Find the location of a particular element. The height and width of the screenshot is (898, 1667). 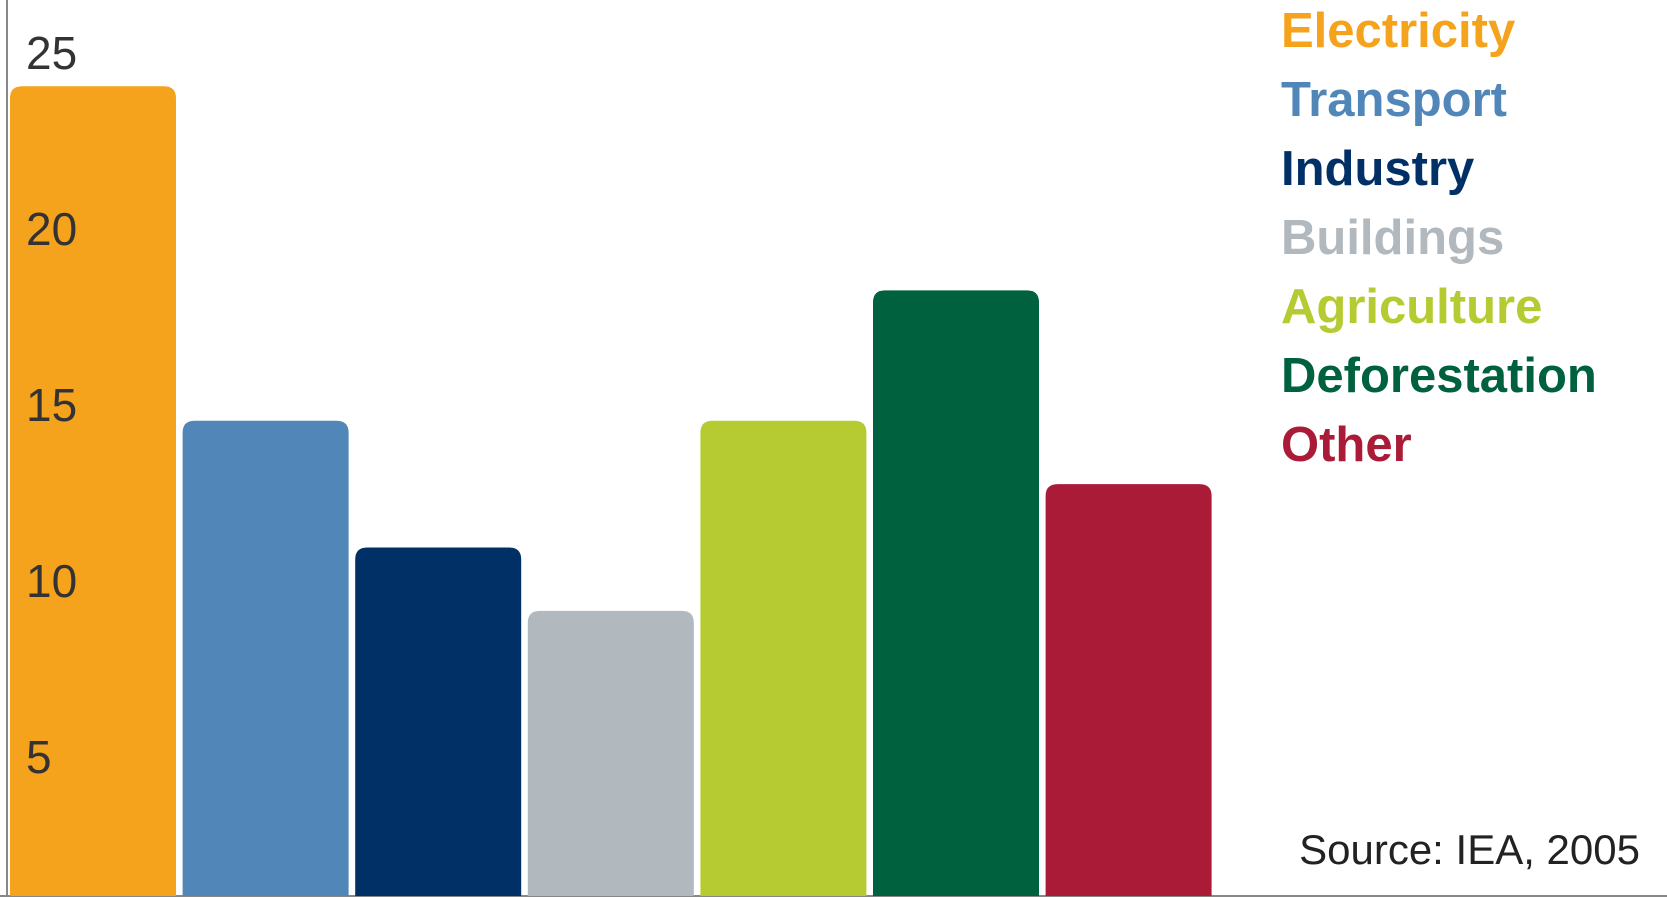

y-tick-label: 25 is located at coordinates (51, 53).